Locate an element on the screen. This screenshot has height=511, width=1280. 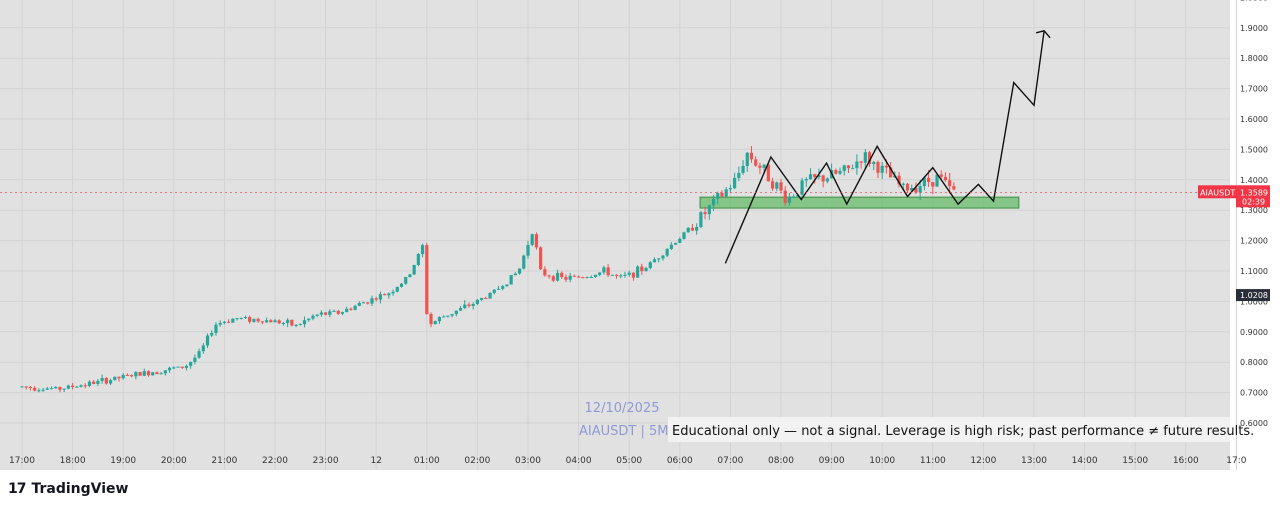
x-tick-label: 12 is located at coordinates (375, 461).